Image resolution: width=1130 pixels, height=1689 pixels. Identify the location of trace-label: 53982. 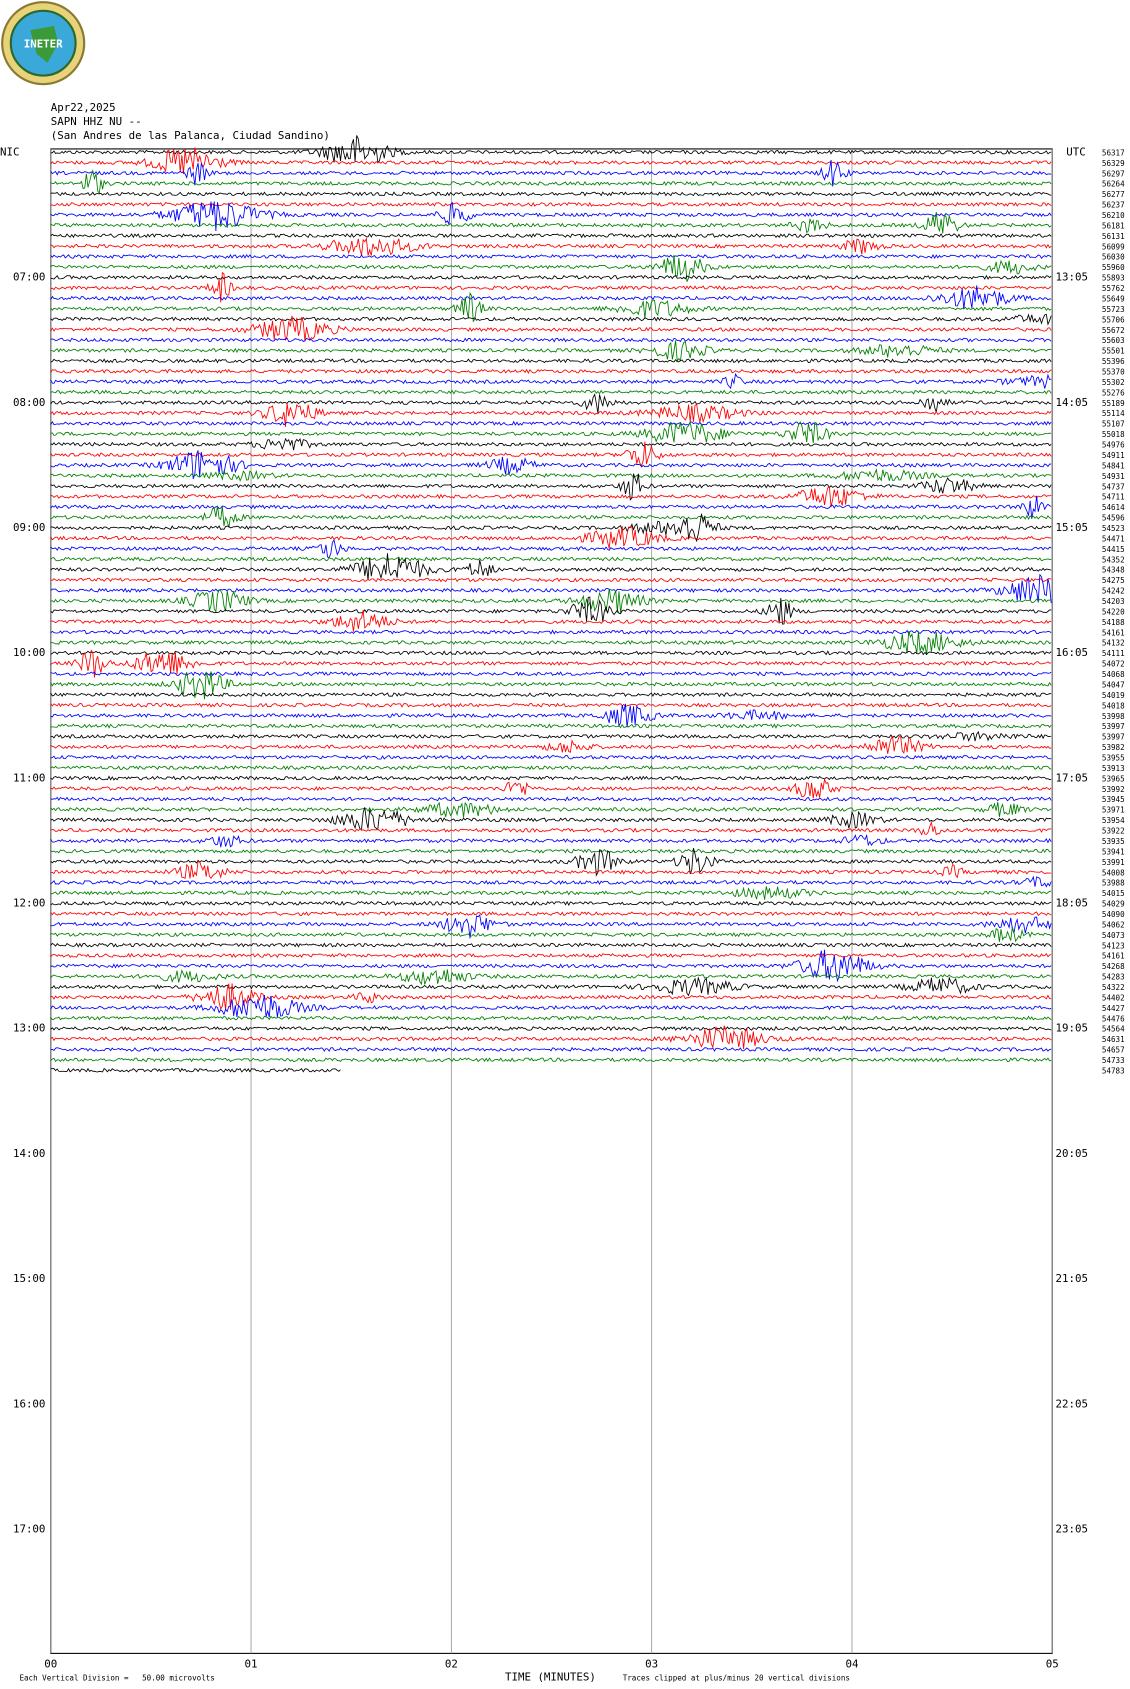
(1113, 747).